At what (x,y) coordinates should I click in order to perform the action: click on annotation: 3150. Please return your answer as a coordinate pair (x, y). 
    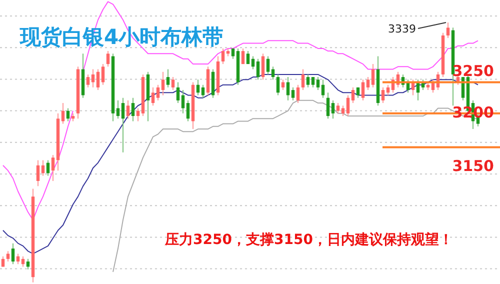
    Looking at the image, I should click on (473, 166).